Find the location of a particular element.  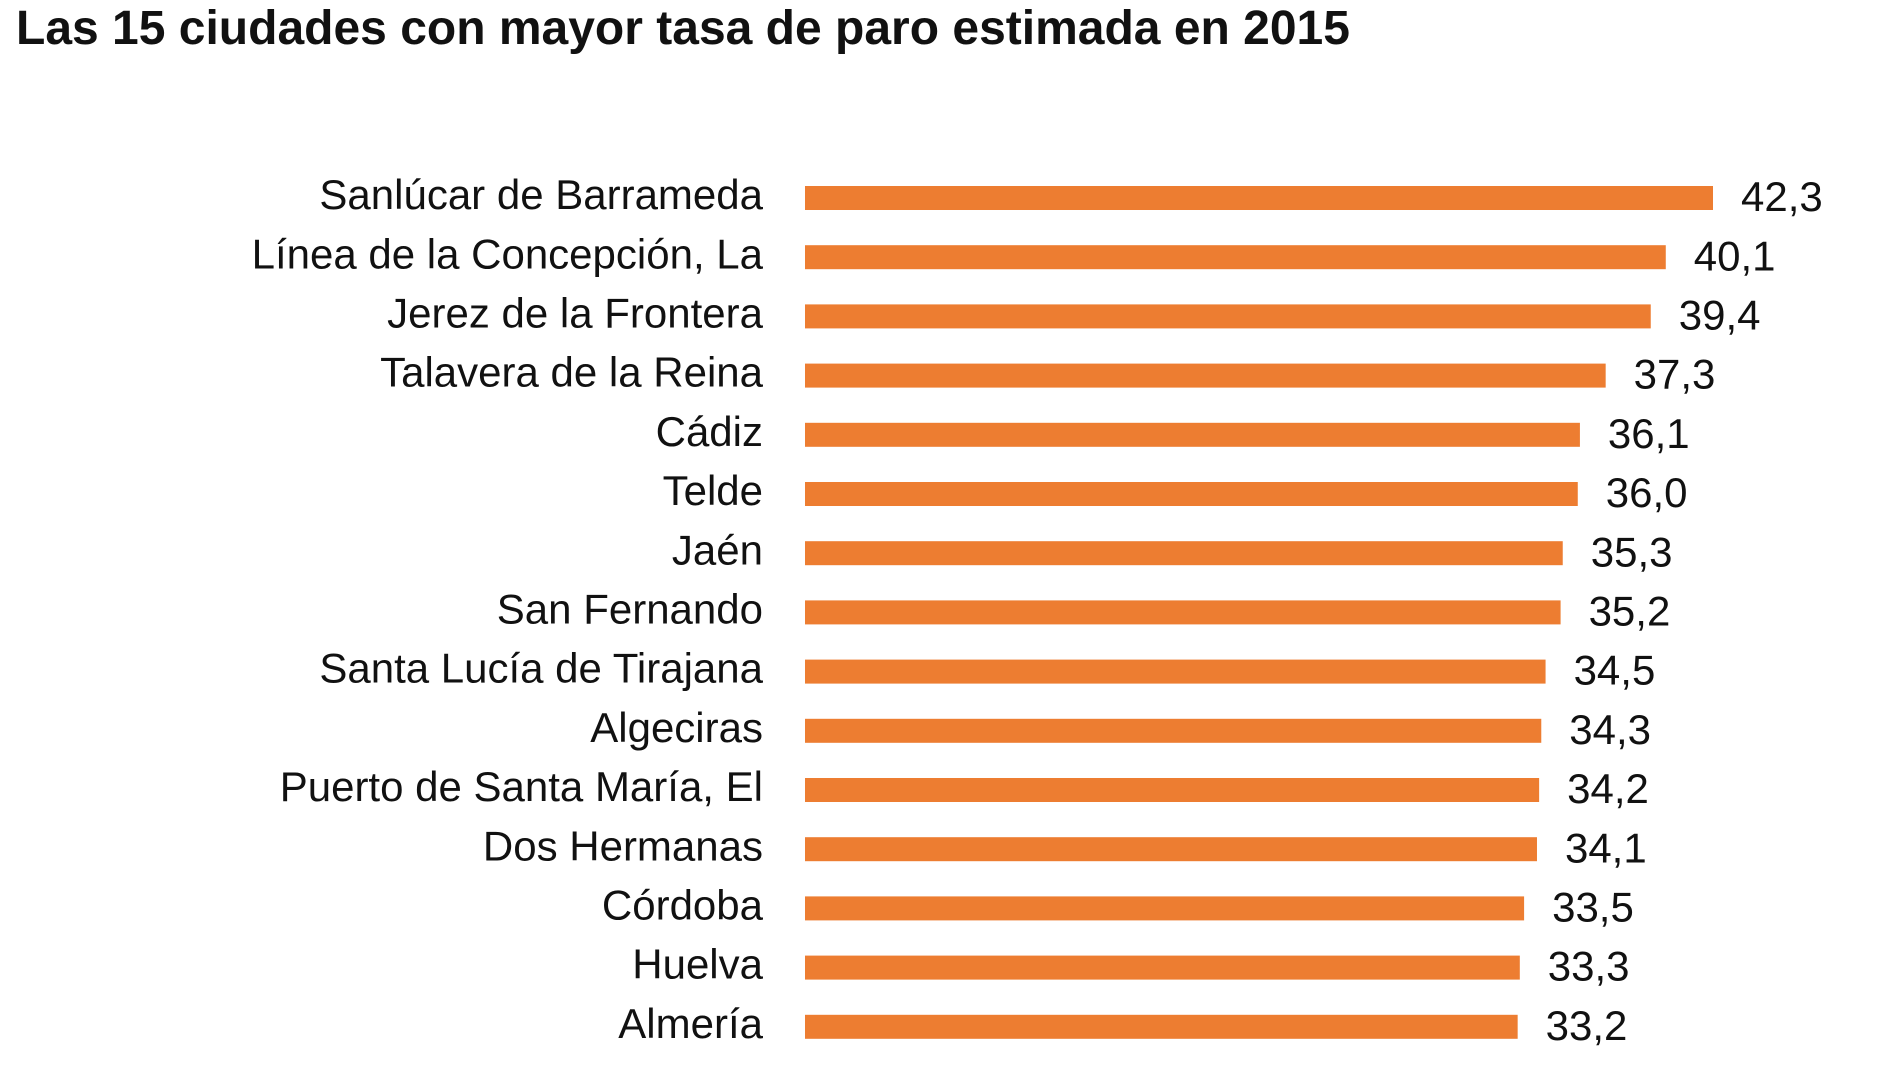

category-label: Puerto de Santa María, El is located at coordinates (521, 786).